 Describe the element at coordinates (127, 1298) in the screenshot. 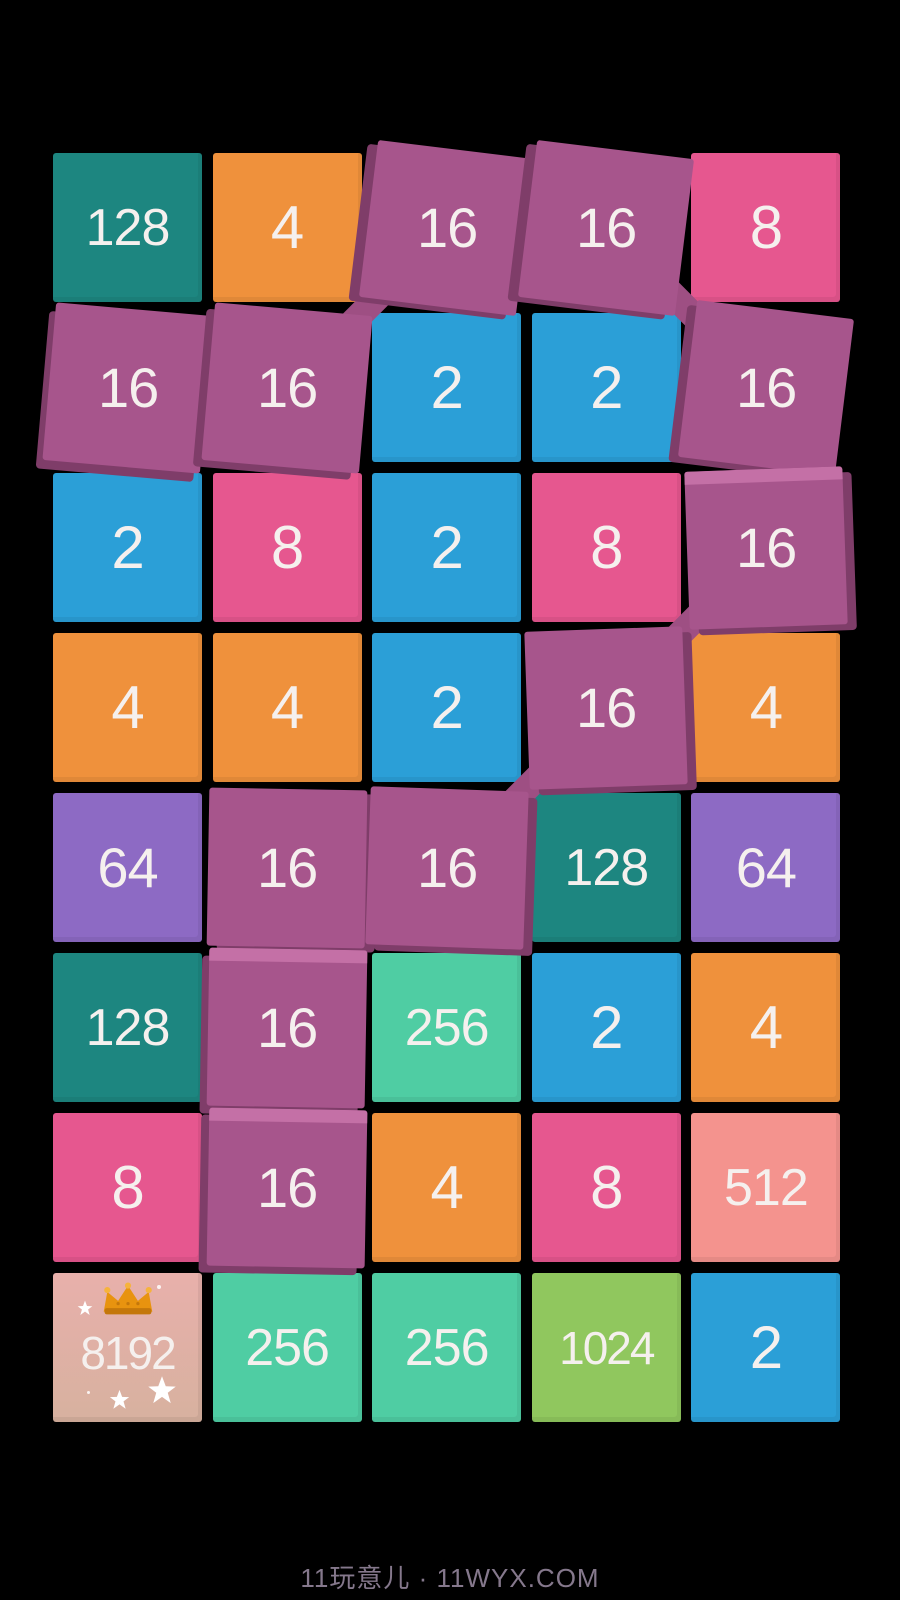

I see `crown-icon` at that location.